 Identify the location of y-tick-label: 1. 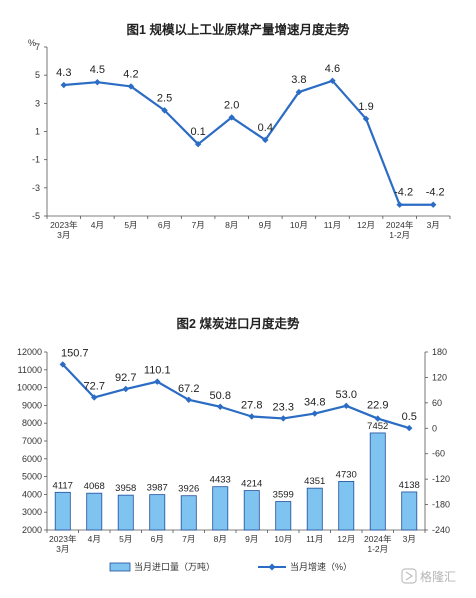
(37, 132).